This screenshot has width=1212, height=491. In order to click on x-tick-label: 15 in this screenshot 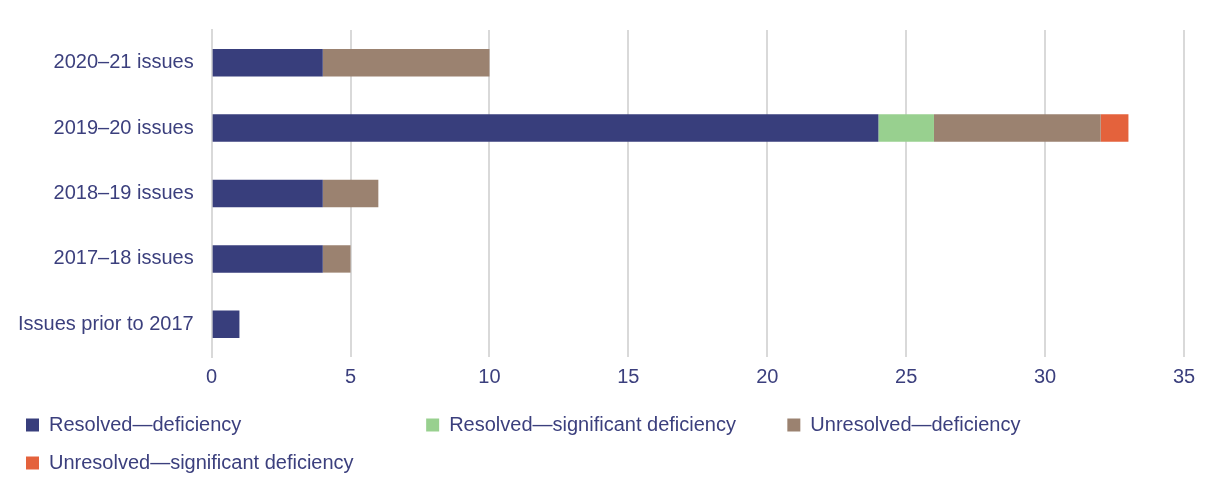, I will do `click(628, 375)`.